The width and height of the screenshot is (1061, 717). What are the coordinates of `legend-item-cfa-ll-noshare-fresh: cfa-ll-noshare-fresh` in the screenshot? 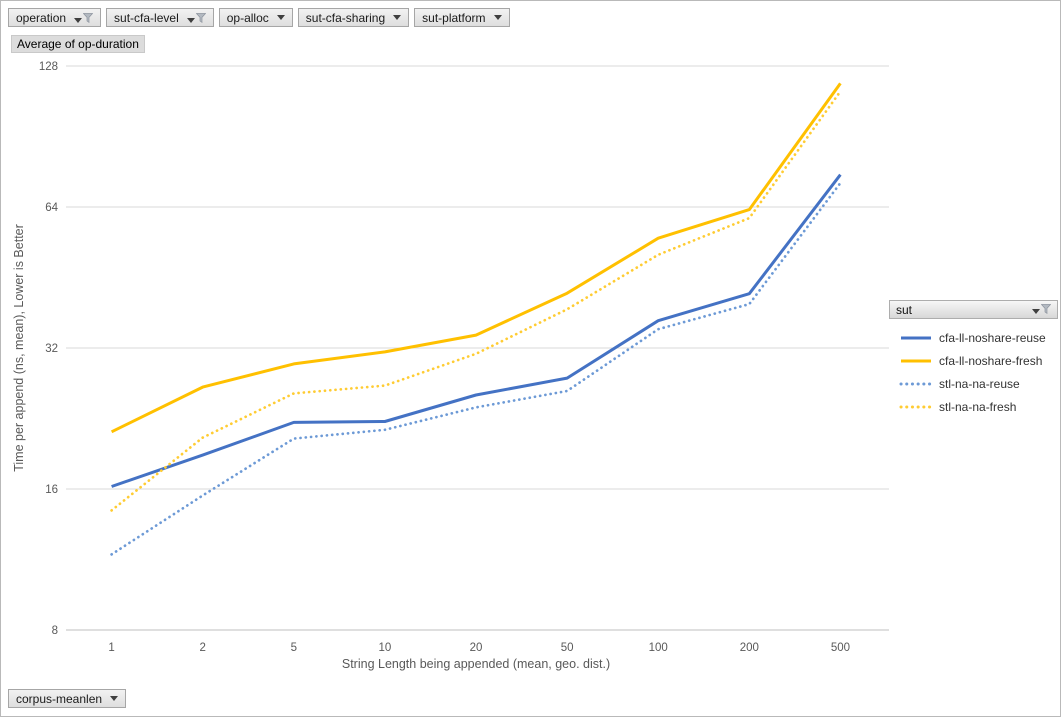 It's located at (973, 360).